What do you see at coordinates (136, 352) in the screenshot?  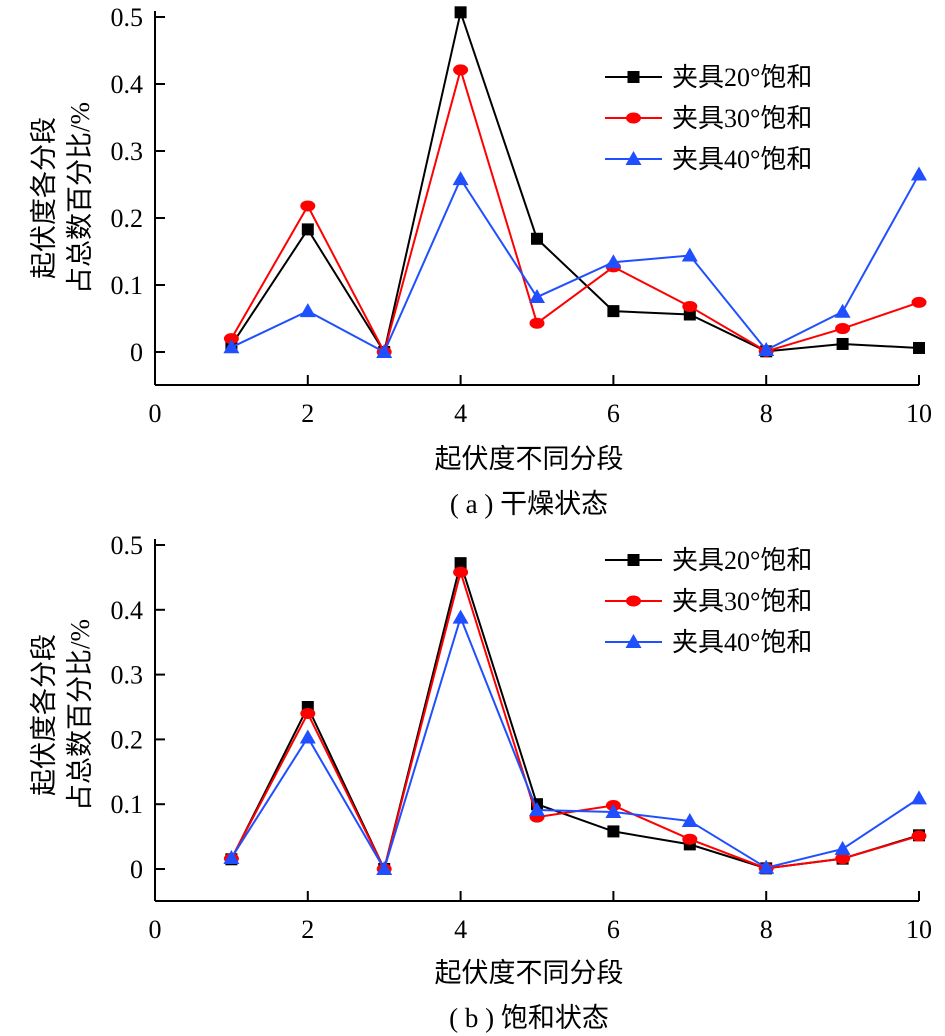 I see `y-tick-label: 0` at bounding box center [136, 352].